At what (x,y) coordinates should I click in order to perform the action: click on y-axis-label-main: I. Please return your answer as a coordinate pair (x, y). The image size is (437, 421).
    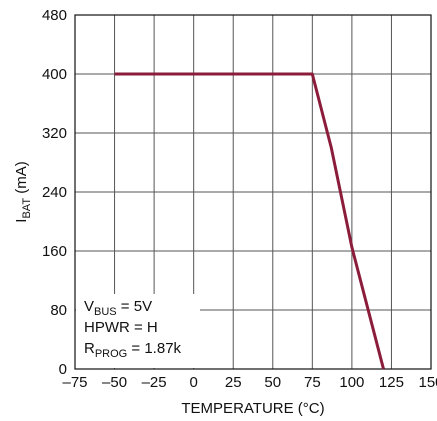
    Looking at the image, I should click on (21, 221).